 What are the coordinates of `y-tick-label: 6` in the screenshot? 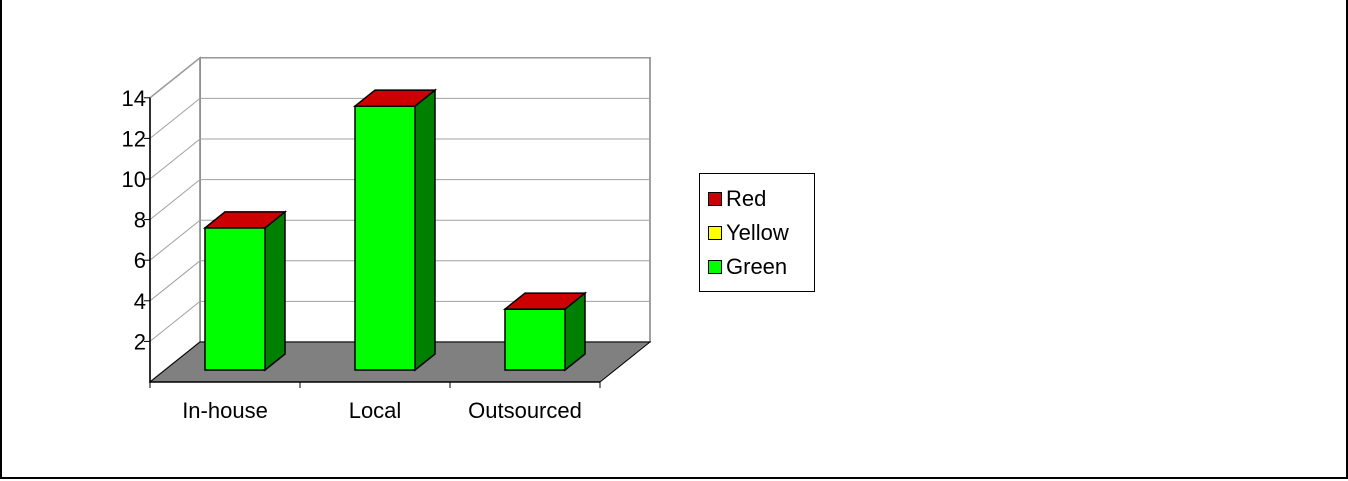 It's located at (140, 260).